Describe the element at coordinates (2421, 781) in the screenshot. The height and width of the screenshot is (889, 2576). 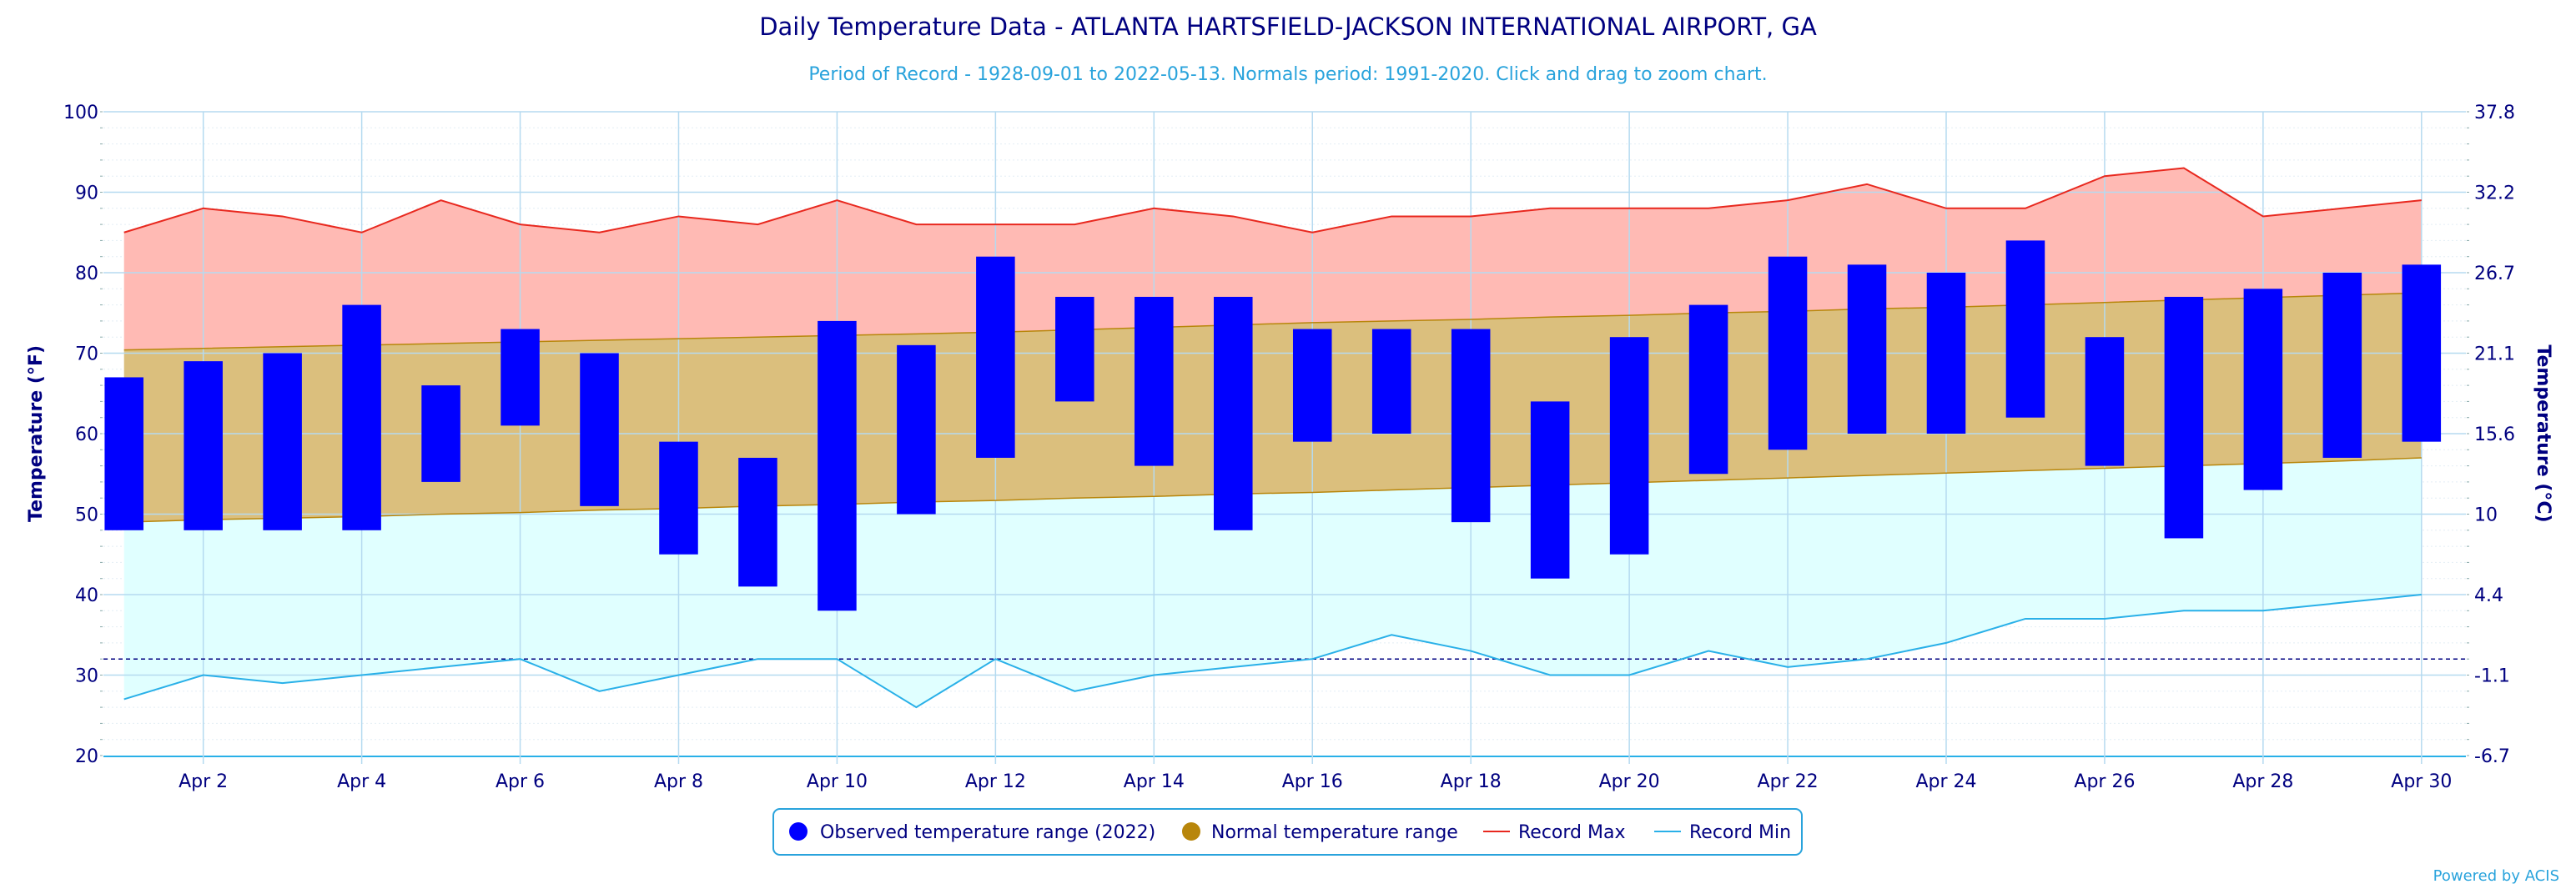
I see `x-tick-label: Apr 30` at that location.